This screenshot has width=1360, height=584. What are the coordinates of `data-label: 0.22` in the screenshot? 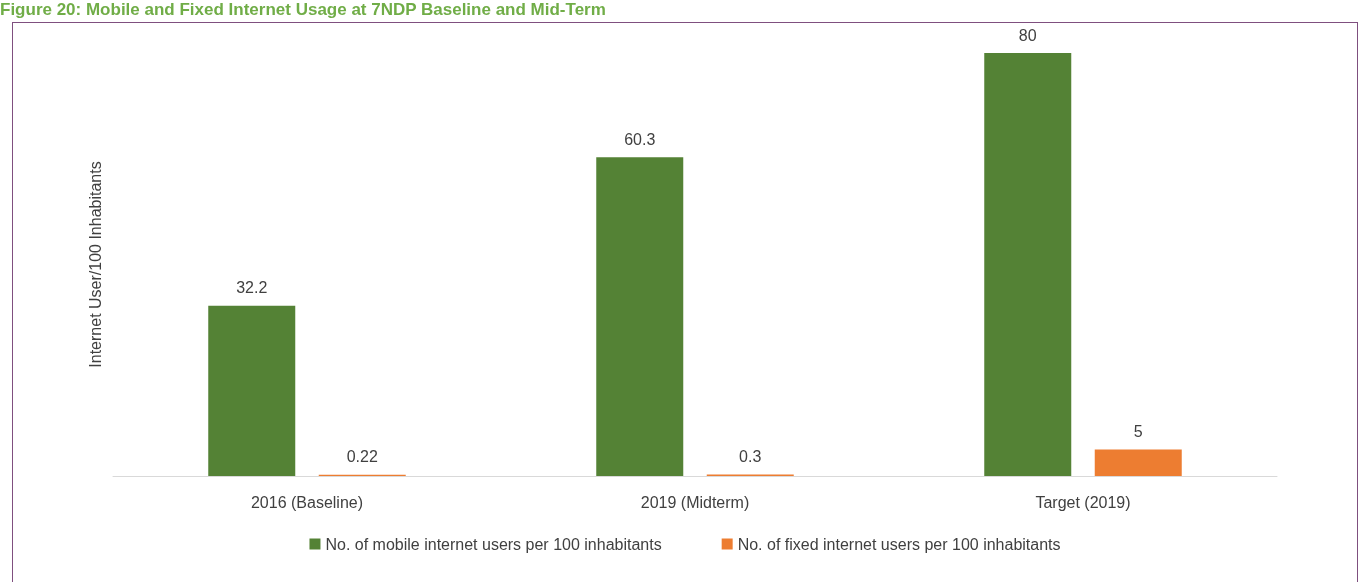 It's located at (362, 457).